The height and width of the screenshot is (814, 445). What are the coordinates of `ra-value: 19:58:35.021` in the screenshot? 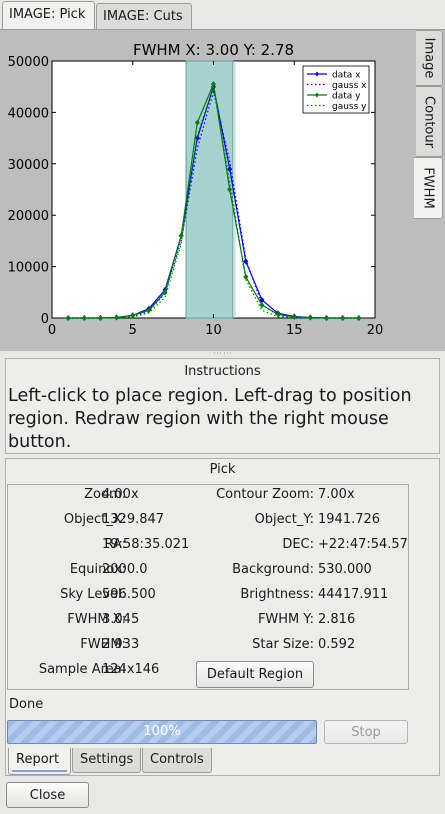 It's located at (146, 544).